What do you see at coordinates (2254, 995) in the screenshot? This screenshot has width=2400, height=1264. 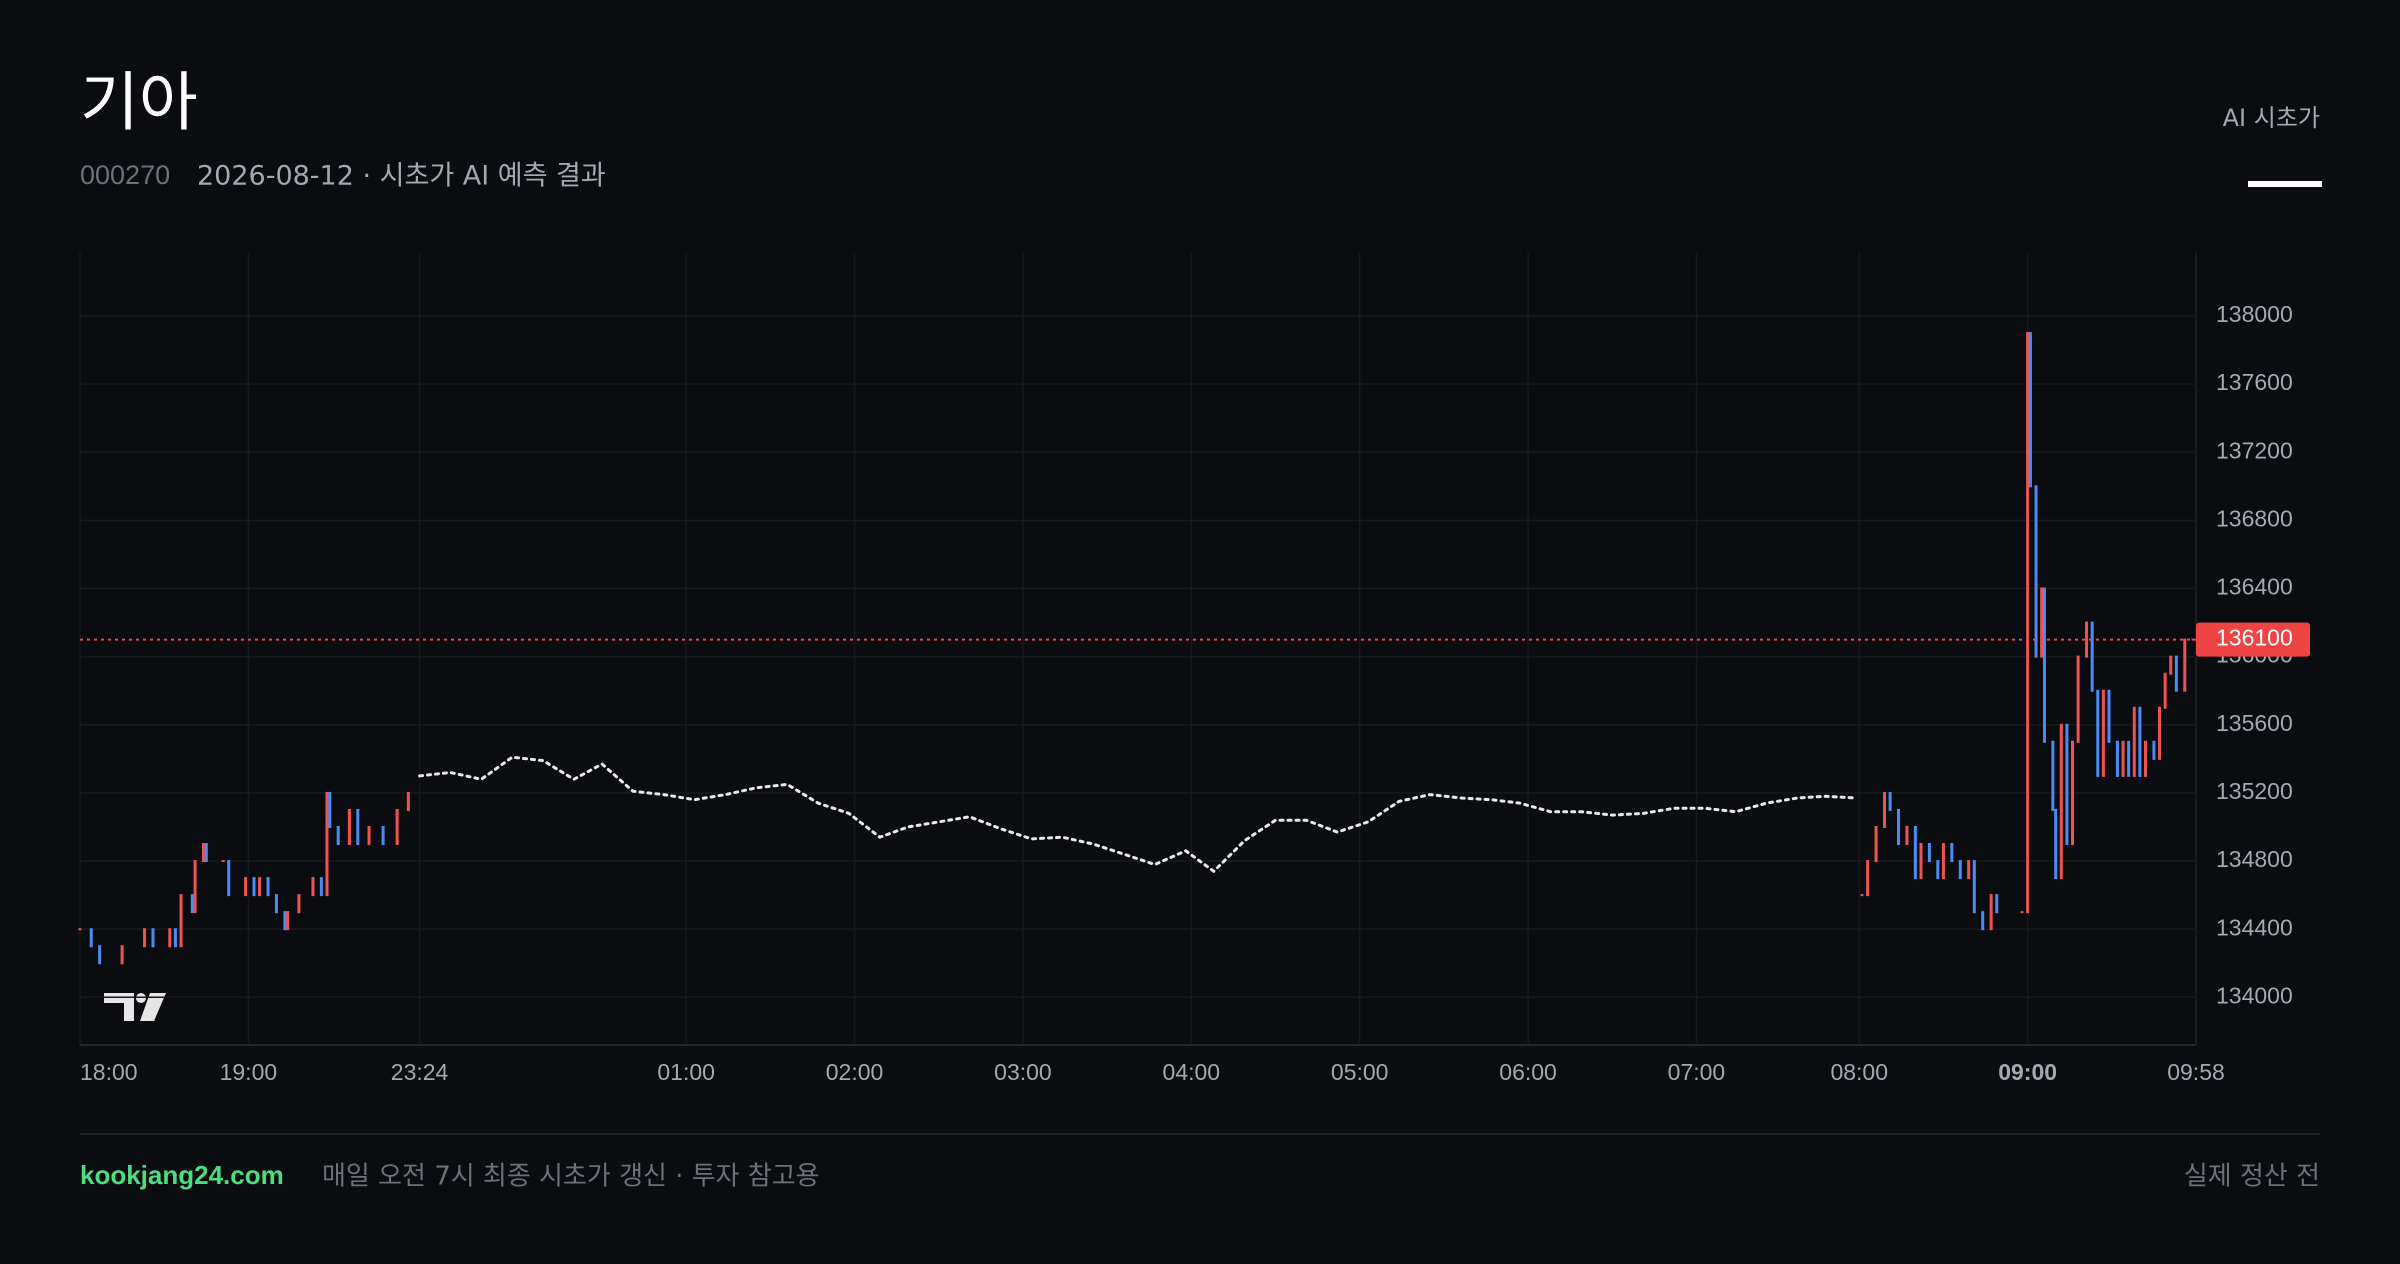 I see `y-tick-label: 134000` at bounding box center [2254, 995].